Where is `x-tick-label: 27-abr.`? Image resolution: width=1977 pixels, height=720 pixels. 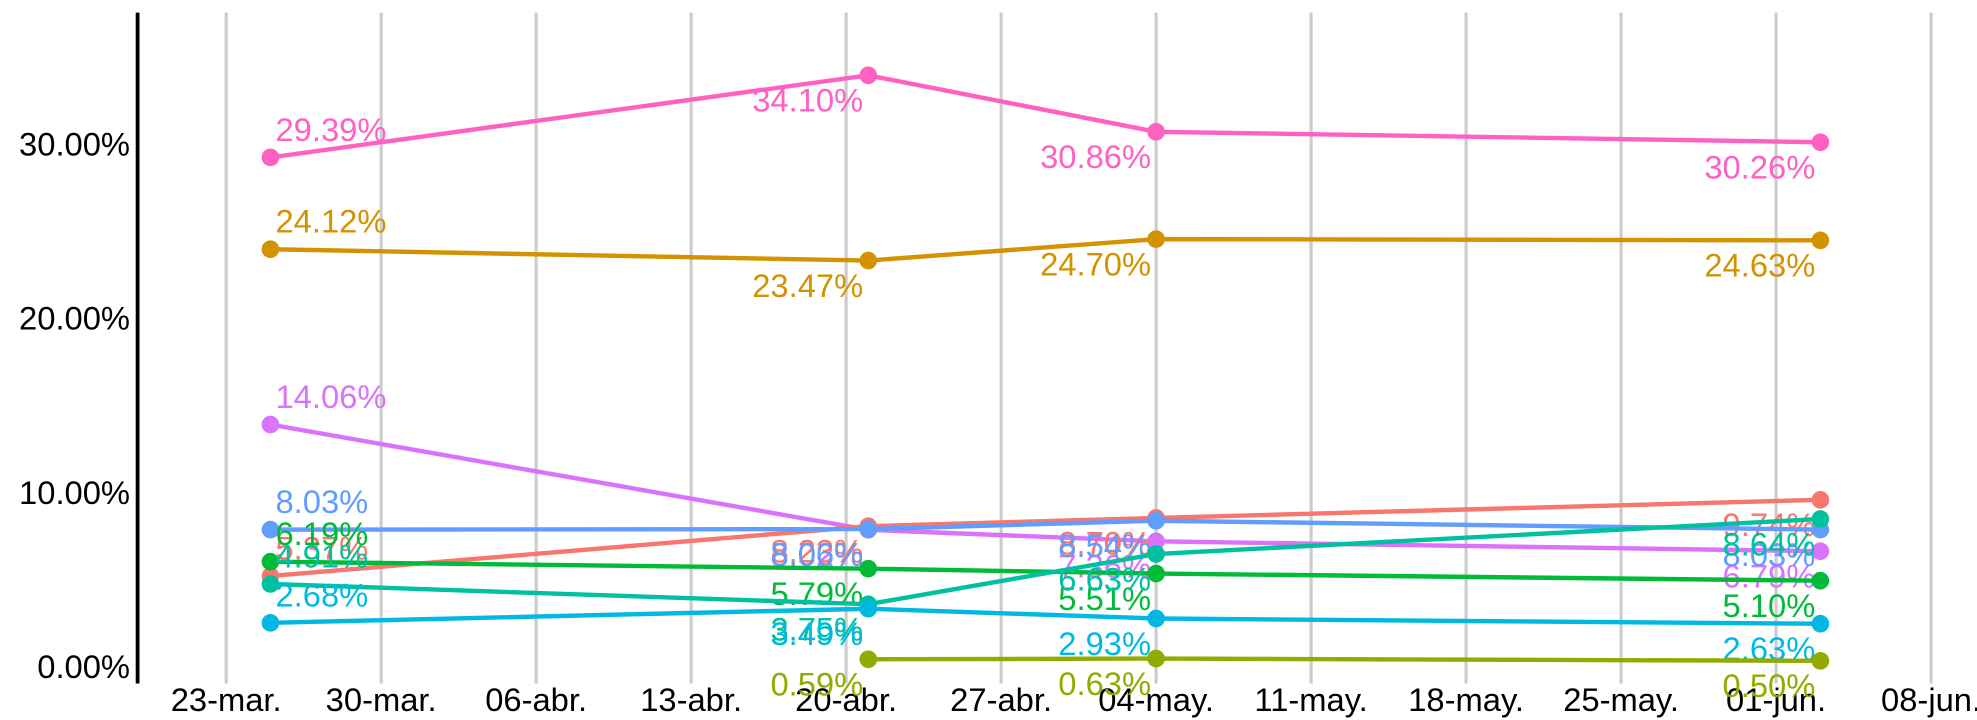 x-tick-label: 27-abr. is located at coordinates (1001, 699).